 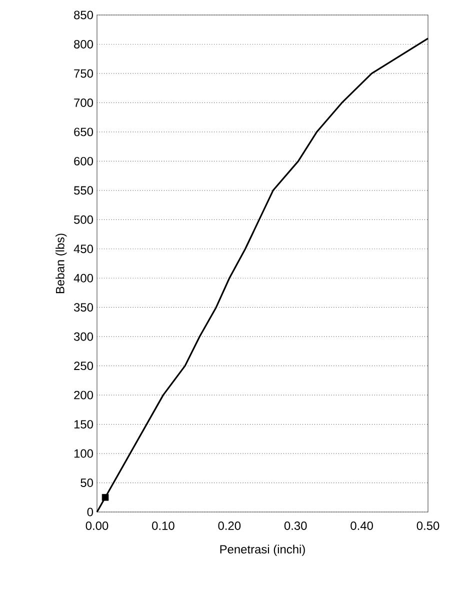 I want to click on y-tick-label: 850, so click(x=84, y=15).